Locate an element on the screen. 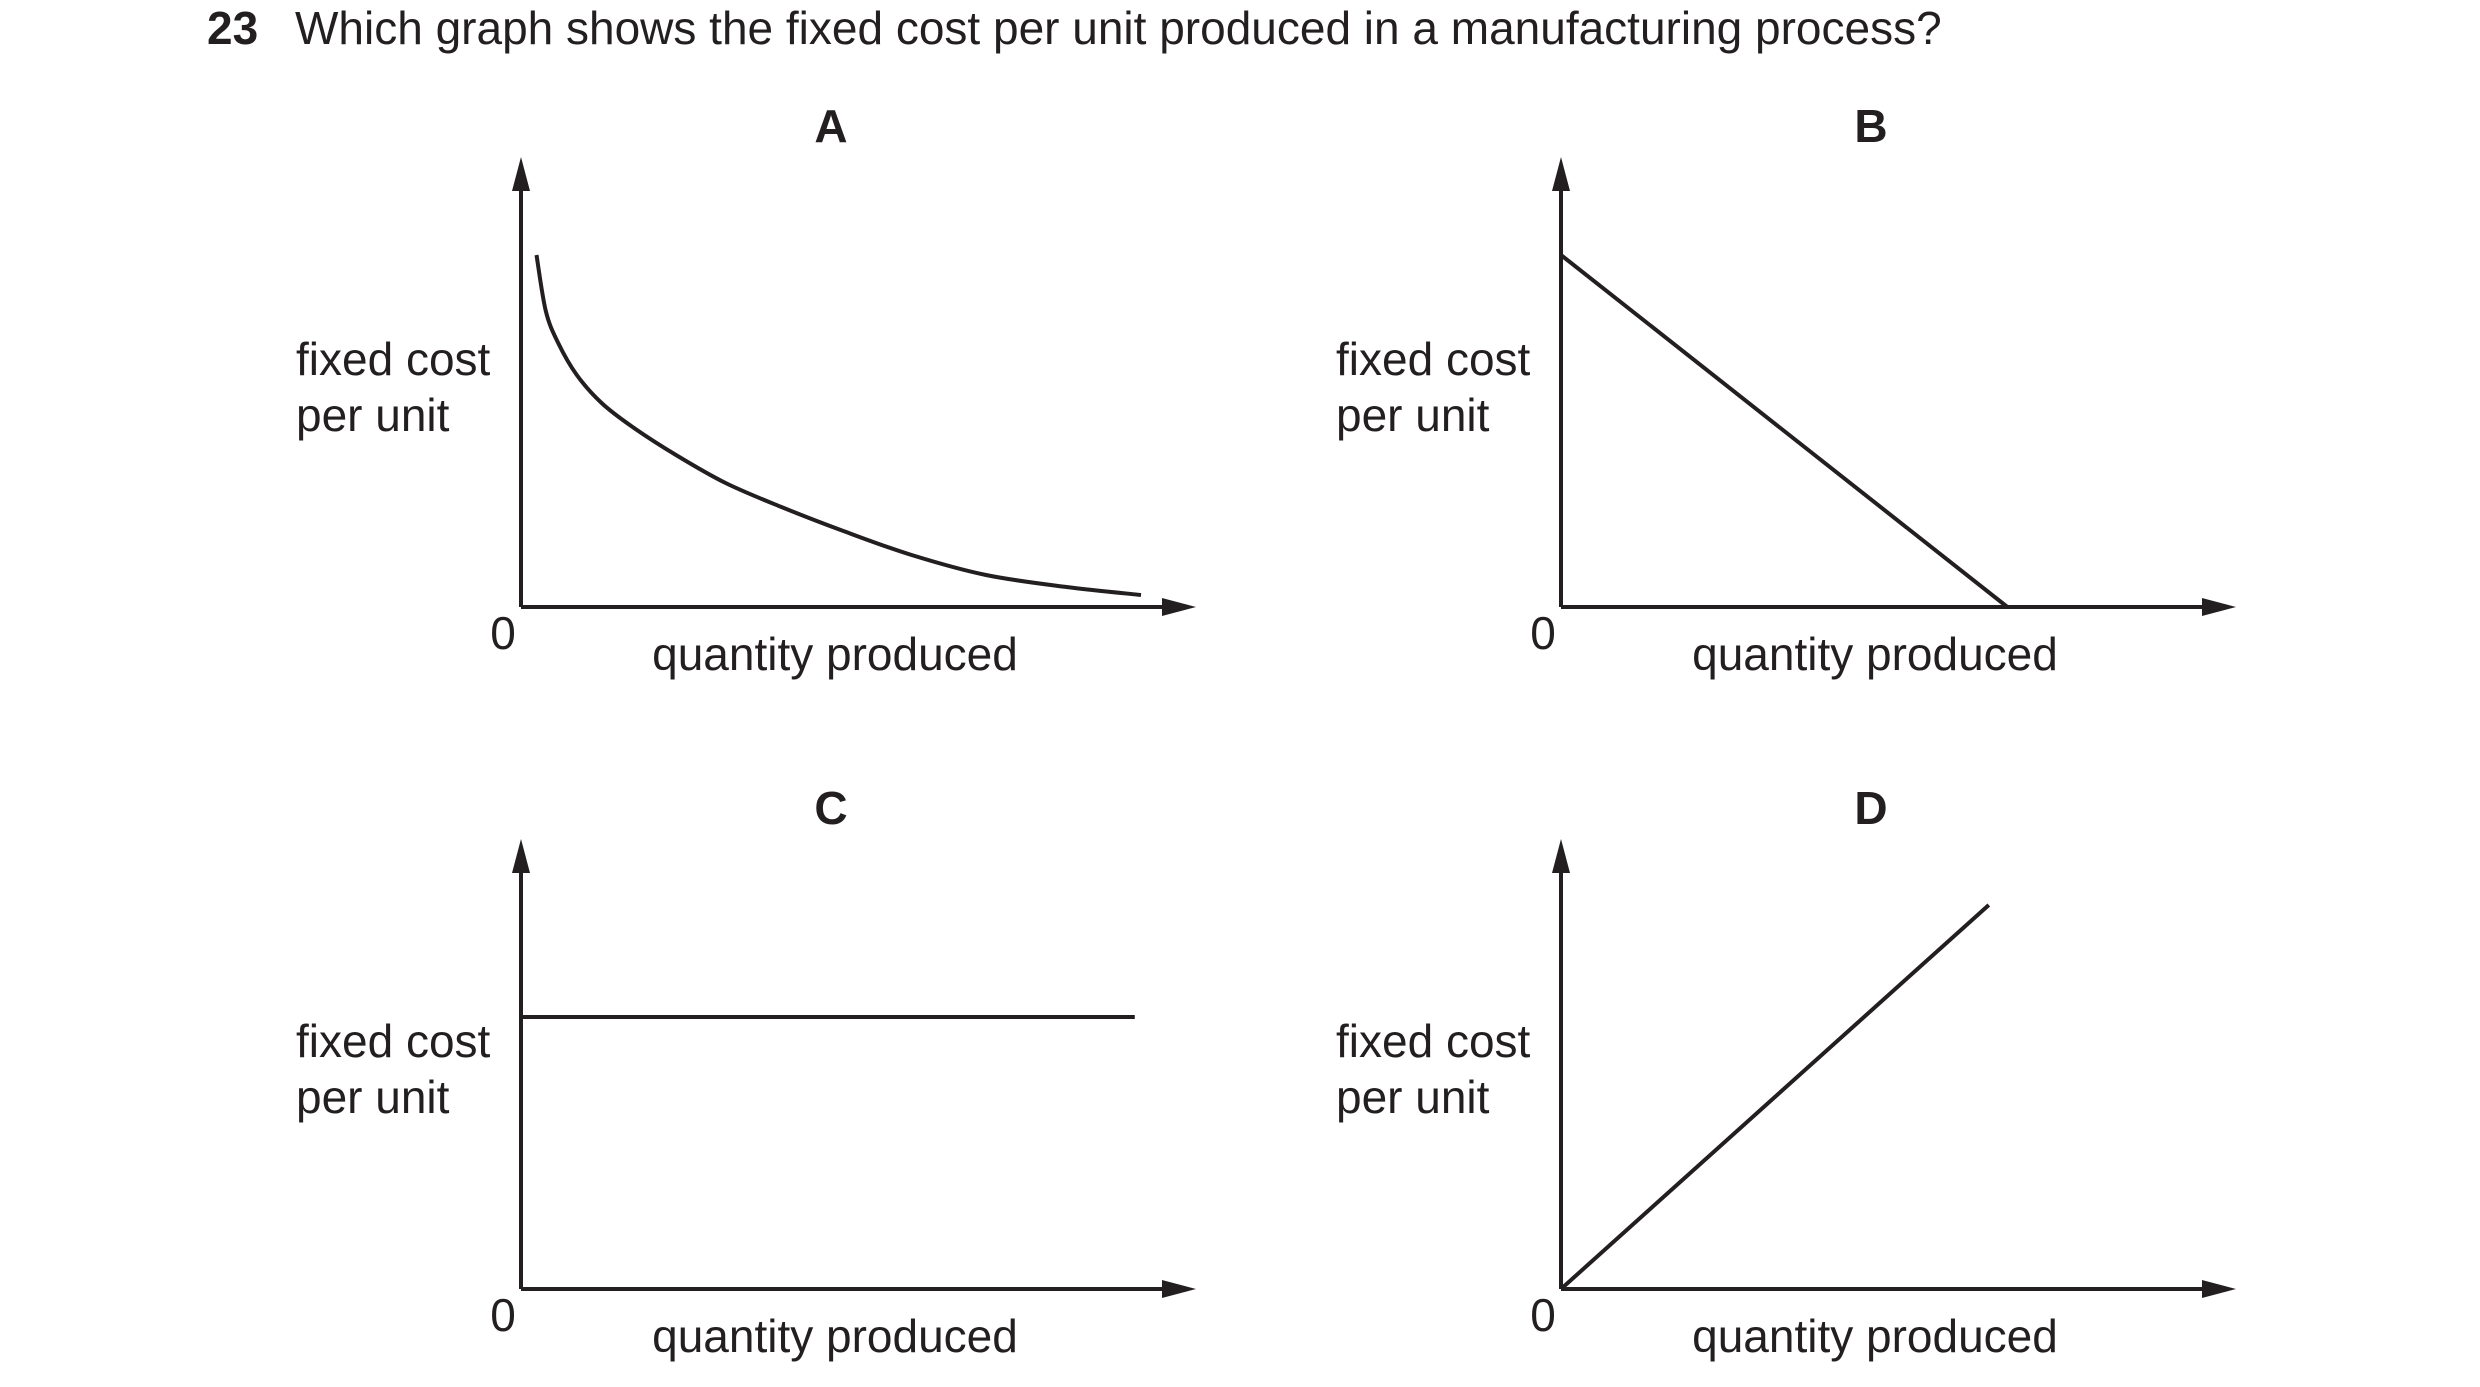 This screenshot has width=2480, height=1387. graph-option-letter: D is located at coordinates (1870, 808).